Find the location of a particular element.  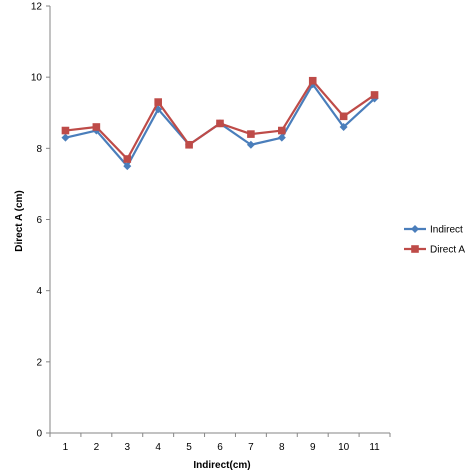

y-tick-label: 0 is located at coordinates (39, 434).